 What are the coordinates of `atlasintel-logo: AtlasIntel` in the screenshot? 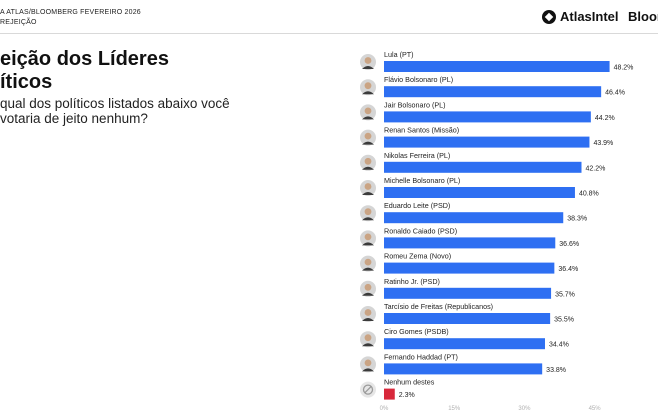 It's located at (580, 16).